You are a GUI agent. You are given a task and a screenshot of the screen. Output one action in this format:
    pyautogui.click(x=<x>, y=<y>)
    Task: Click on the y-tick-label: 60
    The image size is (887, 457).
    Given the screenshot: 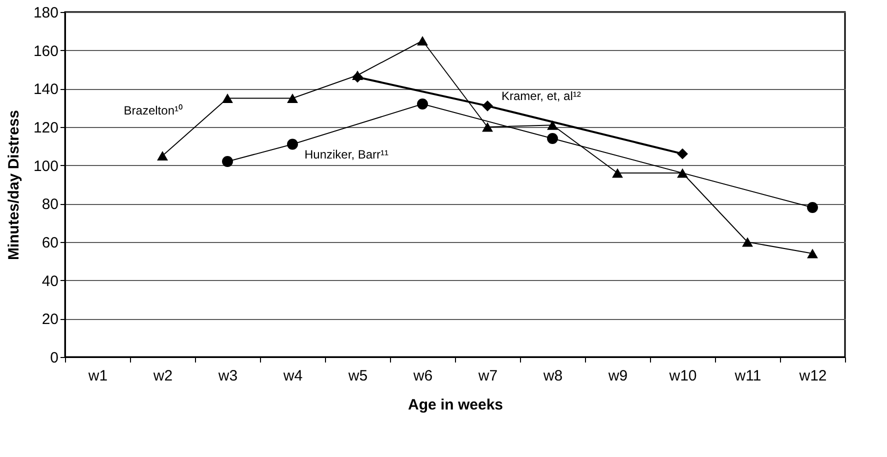 What is the action you would take?
    pyautogui.click(x=50, y=243)
    